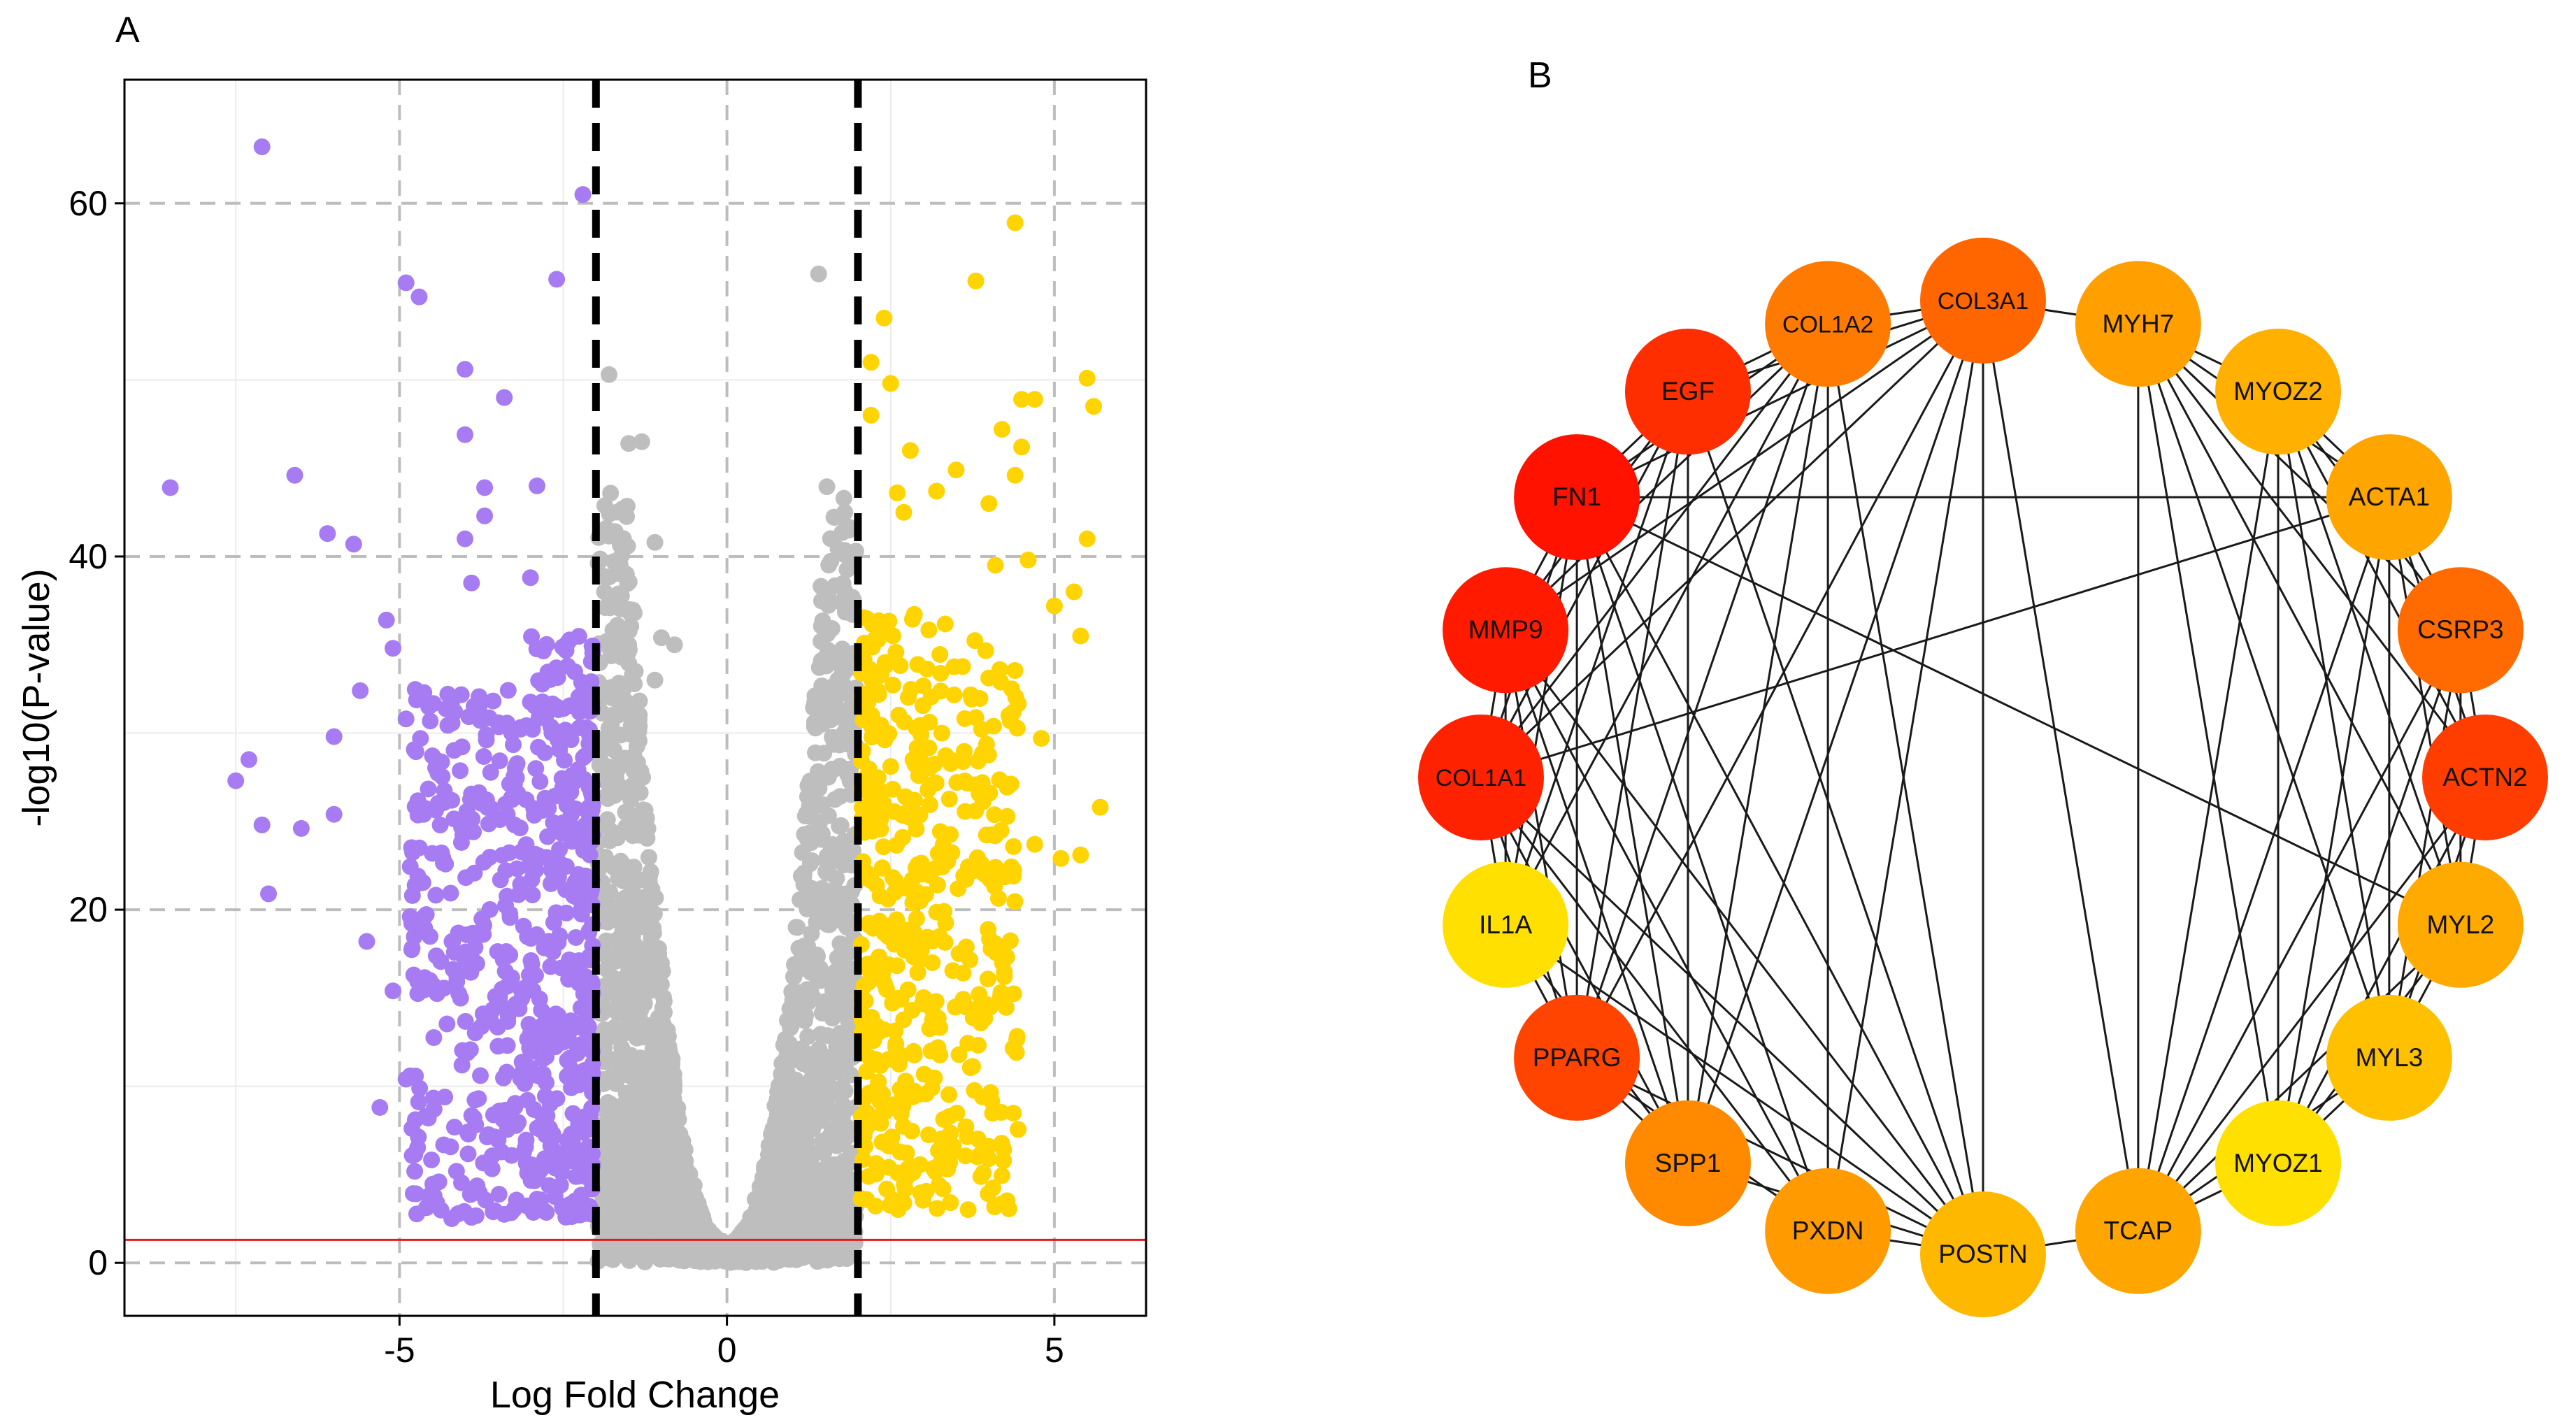  What do you see at coordinates (1688, 391) in the screenshot?
I see `node-label: EGF` at bounding box center [1688, 391].